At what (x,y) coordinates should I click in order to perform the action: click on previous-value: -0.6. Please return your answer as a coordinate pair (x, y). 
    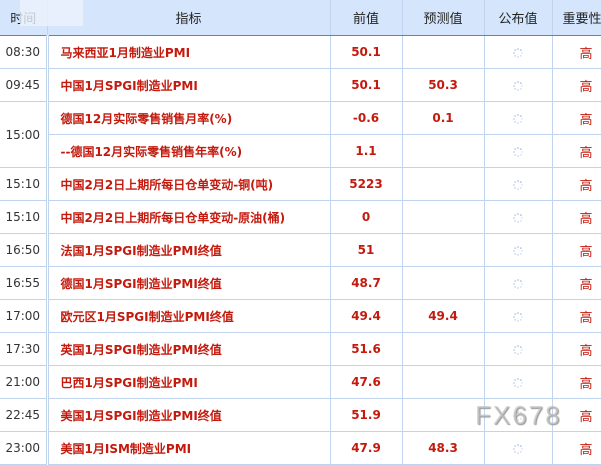
    Looking at the image, I should click on (366, 118).